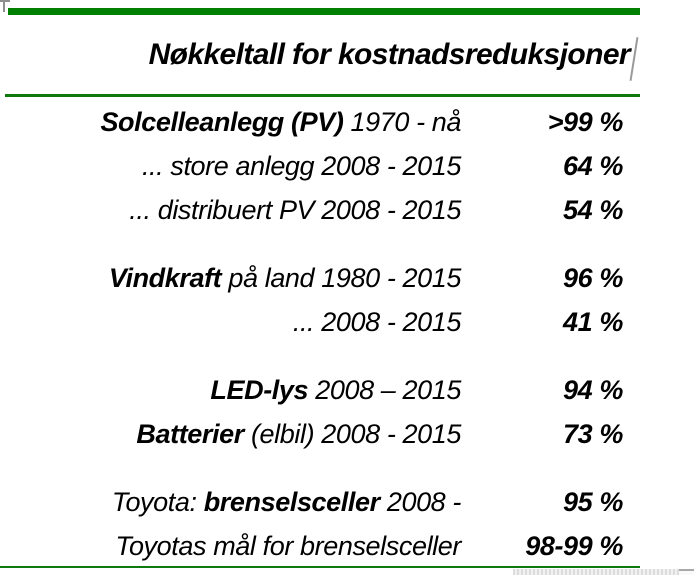  Describe the element at coordinates (335, 389) in the screenshot. I see `row-label: LED-lys 2008 – 2015` at that location.